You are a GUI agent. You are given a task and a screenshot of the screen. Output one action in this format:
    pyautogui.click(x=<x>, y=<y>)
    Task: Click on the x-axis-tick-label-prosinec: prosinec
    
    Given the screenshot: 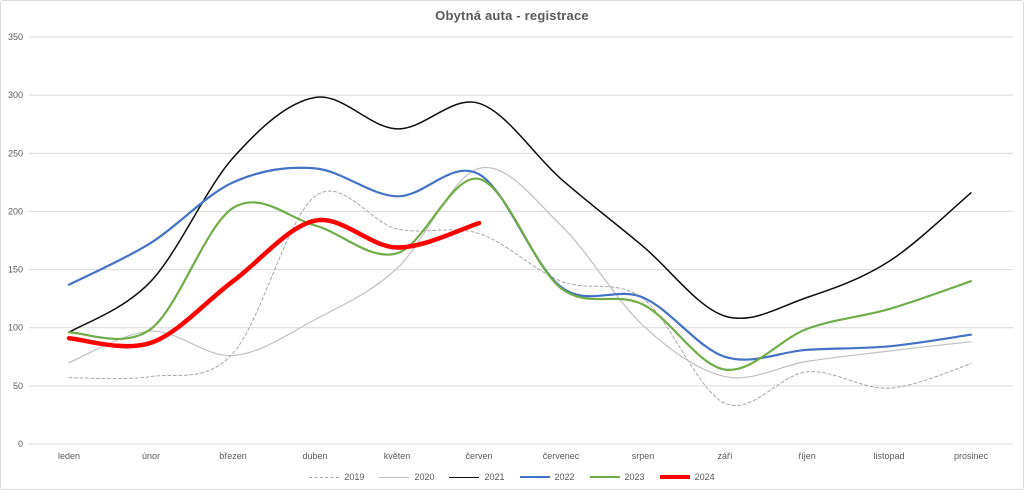 What is the action you would take?
    pyautogui.click(x=971, y=456)
    